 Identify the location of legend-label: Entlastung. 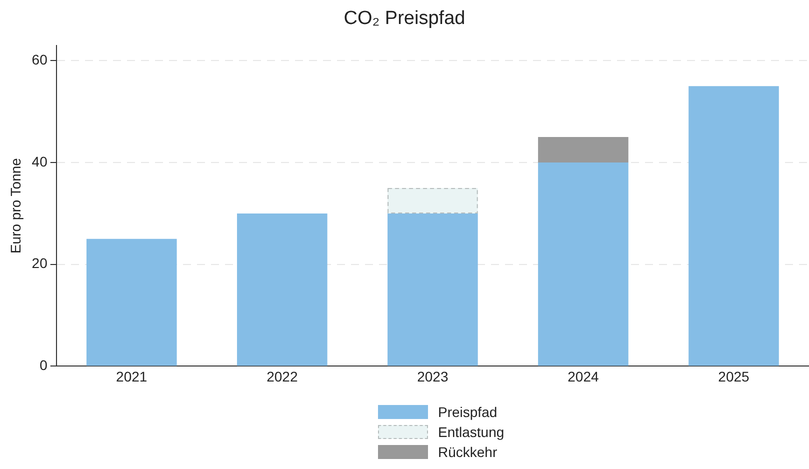
(471, 432).